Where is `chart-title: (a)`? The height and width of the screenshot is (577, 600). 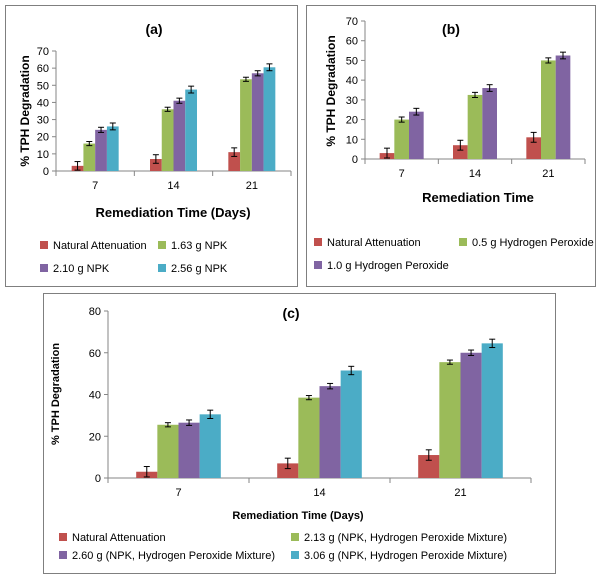 chart-title: (a) is located at coordinates (153, 29).